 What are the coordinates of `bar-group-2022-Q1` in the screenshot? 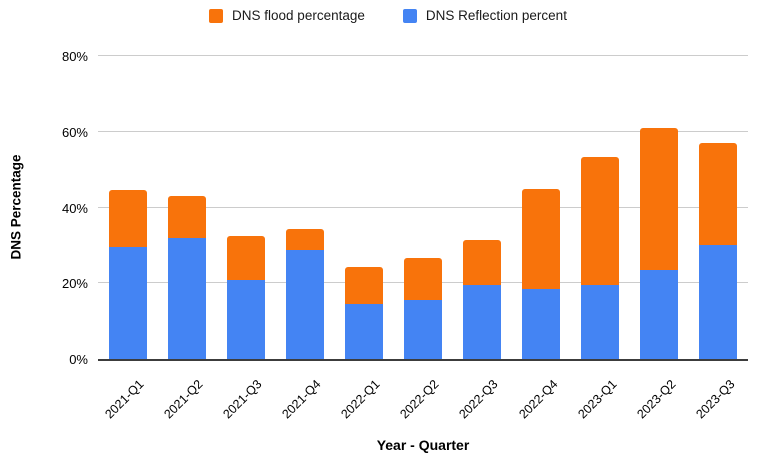 It's located at (363, 207).